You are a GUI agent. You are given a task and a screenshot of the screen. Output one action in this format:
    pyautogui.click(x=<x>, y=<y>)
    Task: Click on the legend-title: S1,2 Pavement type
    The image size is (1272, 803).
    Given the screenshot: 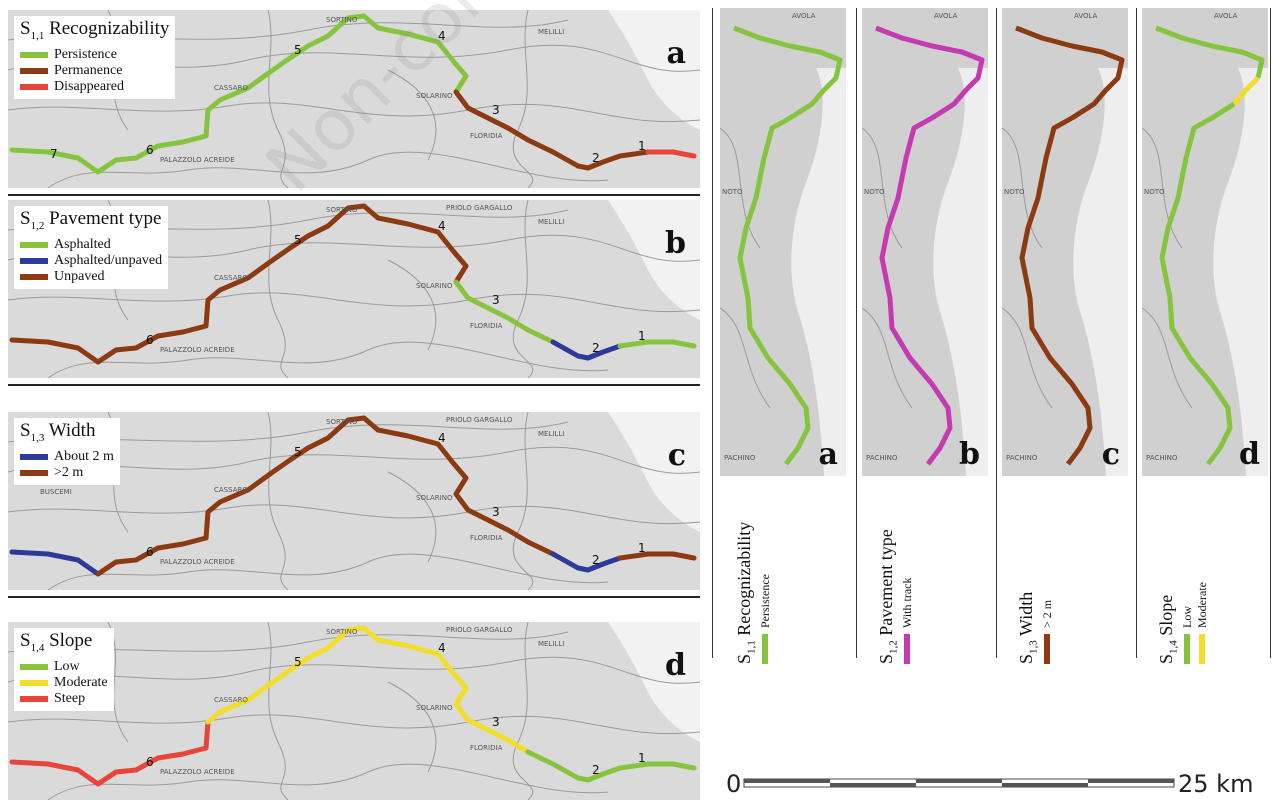 What is the action you would take?
    pyautogui.click(x=91, y=220)
    